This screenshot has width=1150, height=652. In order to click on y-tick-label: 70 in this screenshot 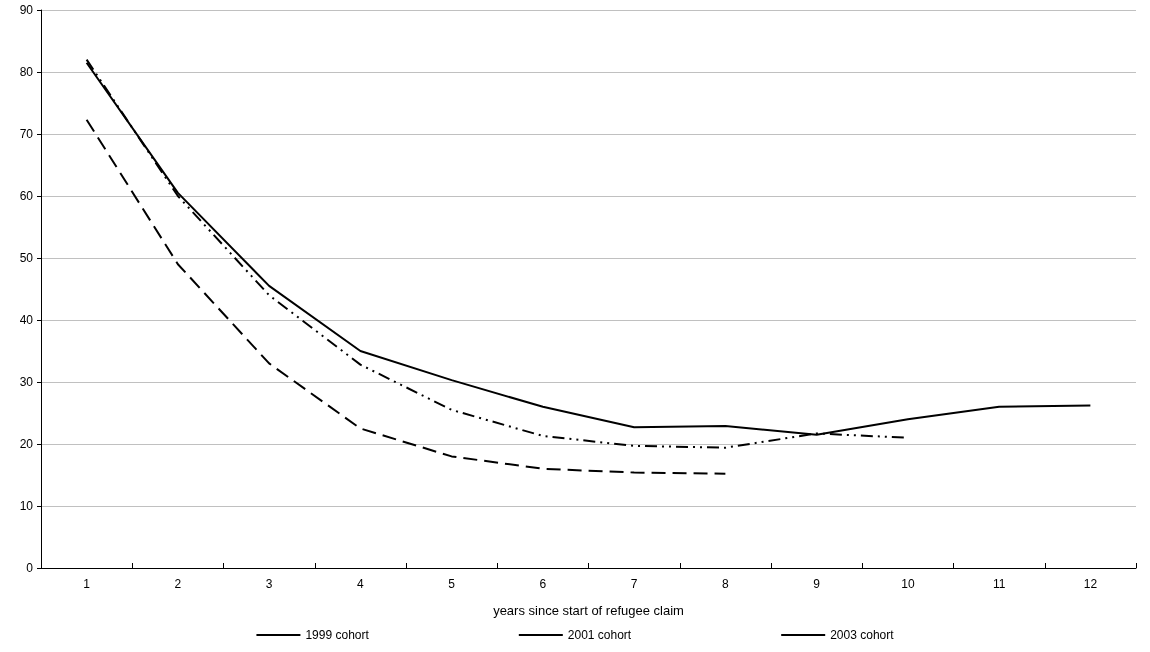, I will do `click(26, 134)`.